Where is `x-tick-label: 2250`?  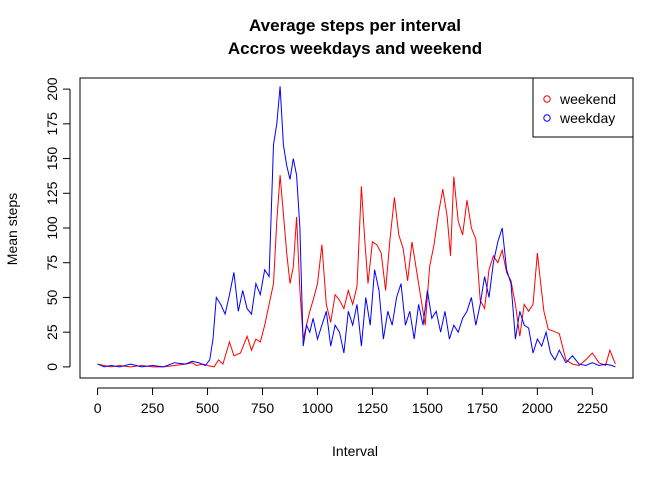 x-tick-label: 2250 is located at coordinates (592, 408).